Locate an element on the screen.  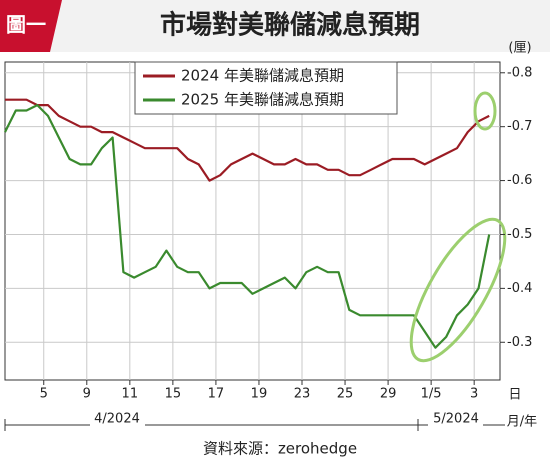
title-bar is located at coordinates (275, 26).